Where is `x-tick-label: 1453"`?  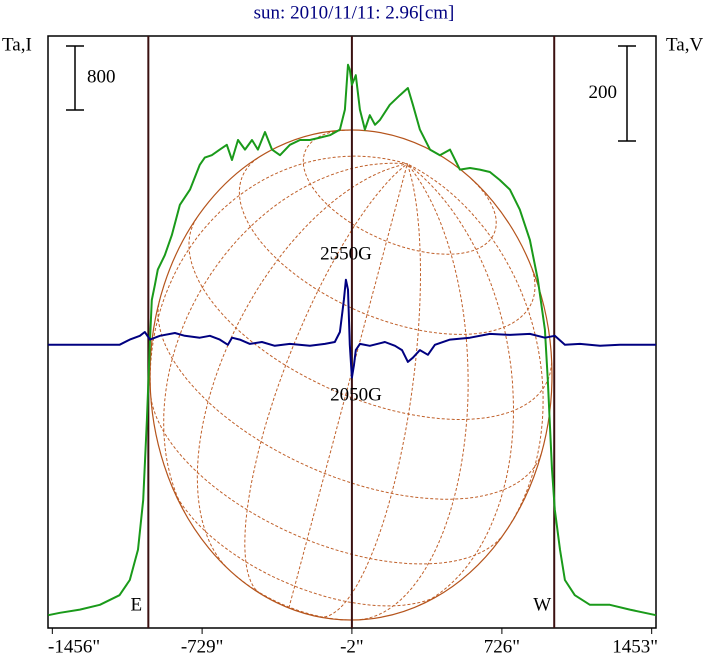
x-tick-label: 1453" is located at coordinates (635, 646).